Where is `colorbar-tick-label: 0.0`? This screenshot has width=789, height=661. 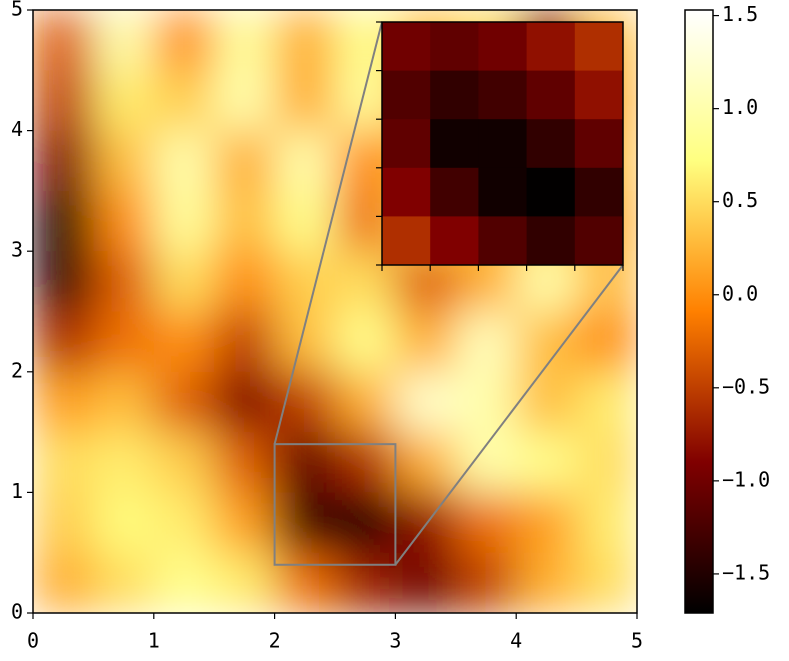
colorbar-tick-label: 0.0 is located at coordinates (740, 293).